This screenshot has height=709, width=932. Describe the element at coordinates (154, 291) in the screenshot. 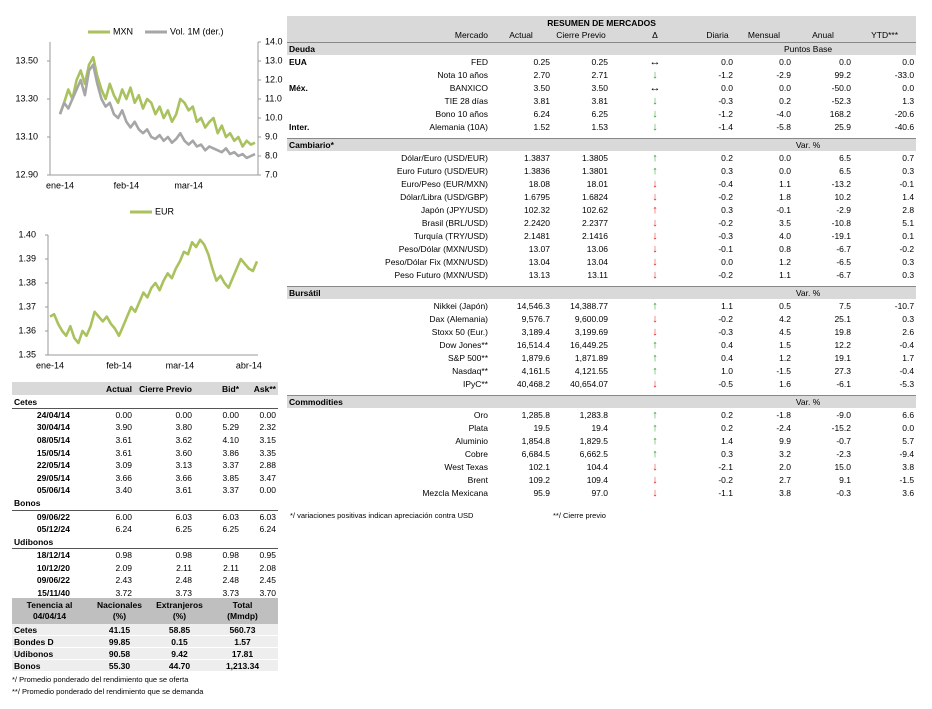

I see `line-series` at that location.